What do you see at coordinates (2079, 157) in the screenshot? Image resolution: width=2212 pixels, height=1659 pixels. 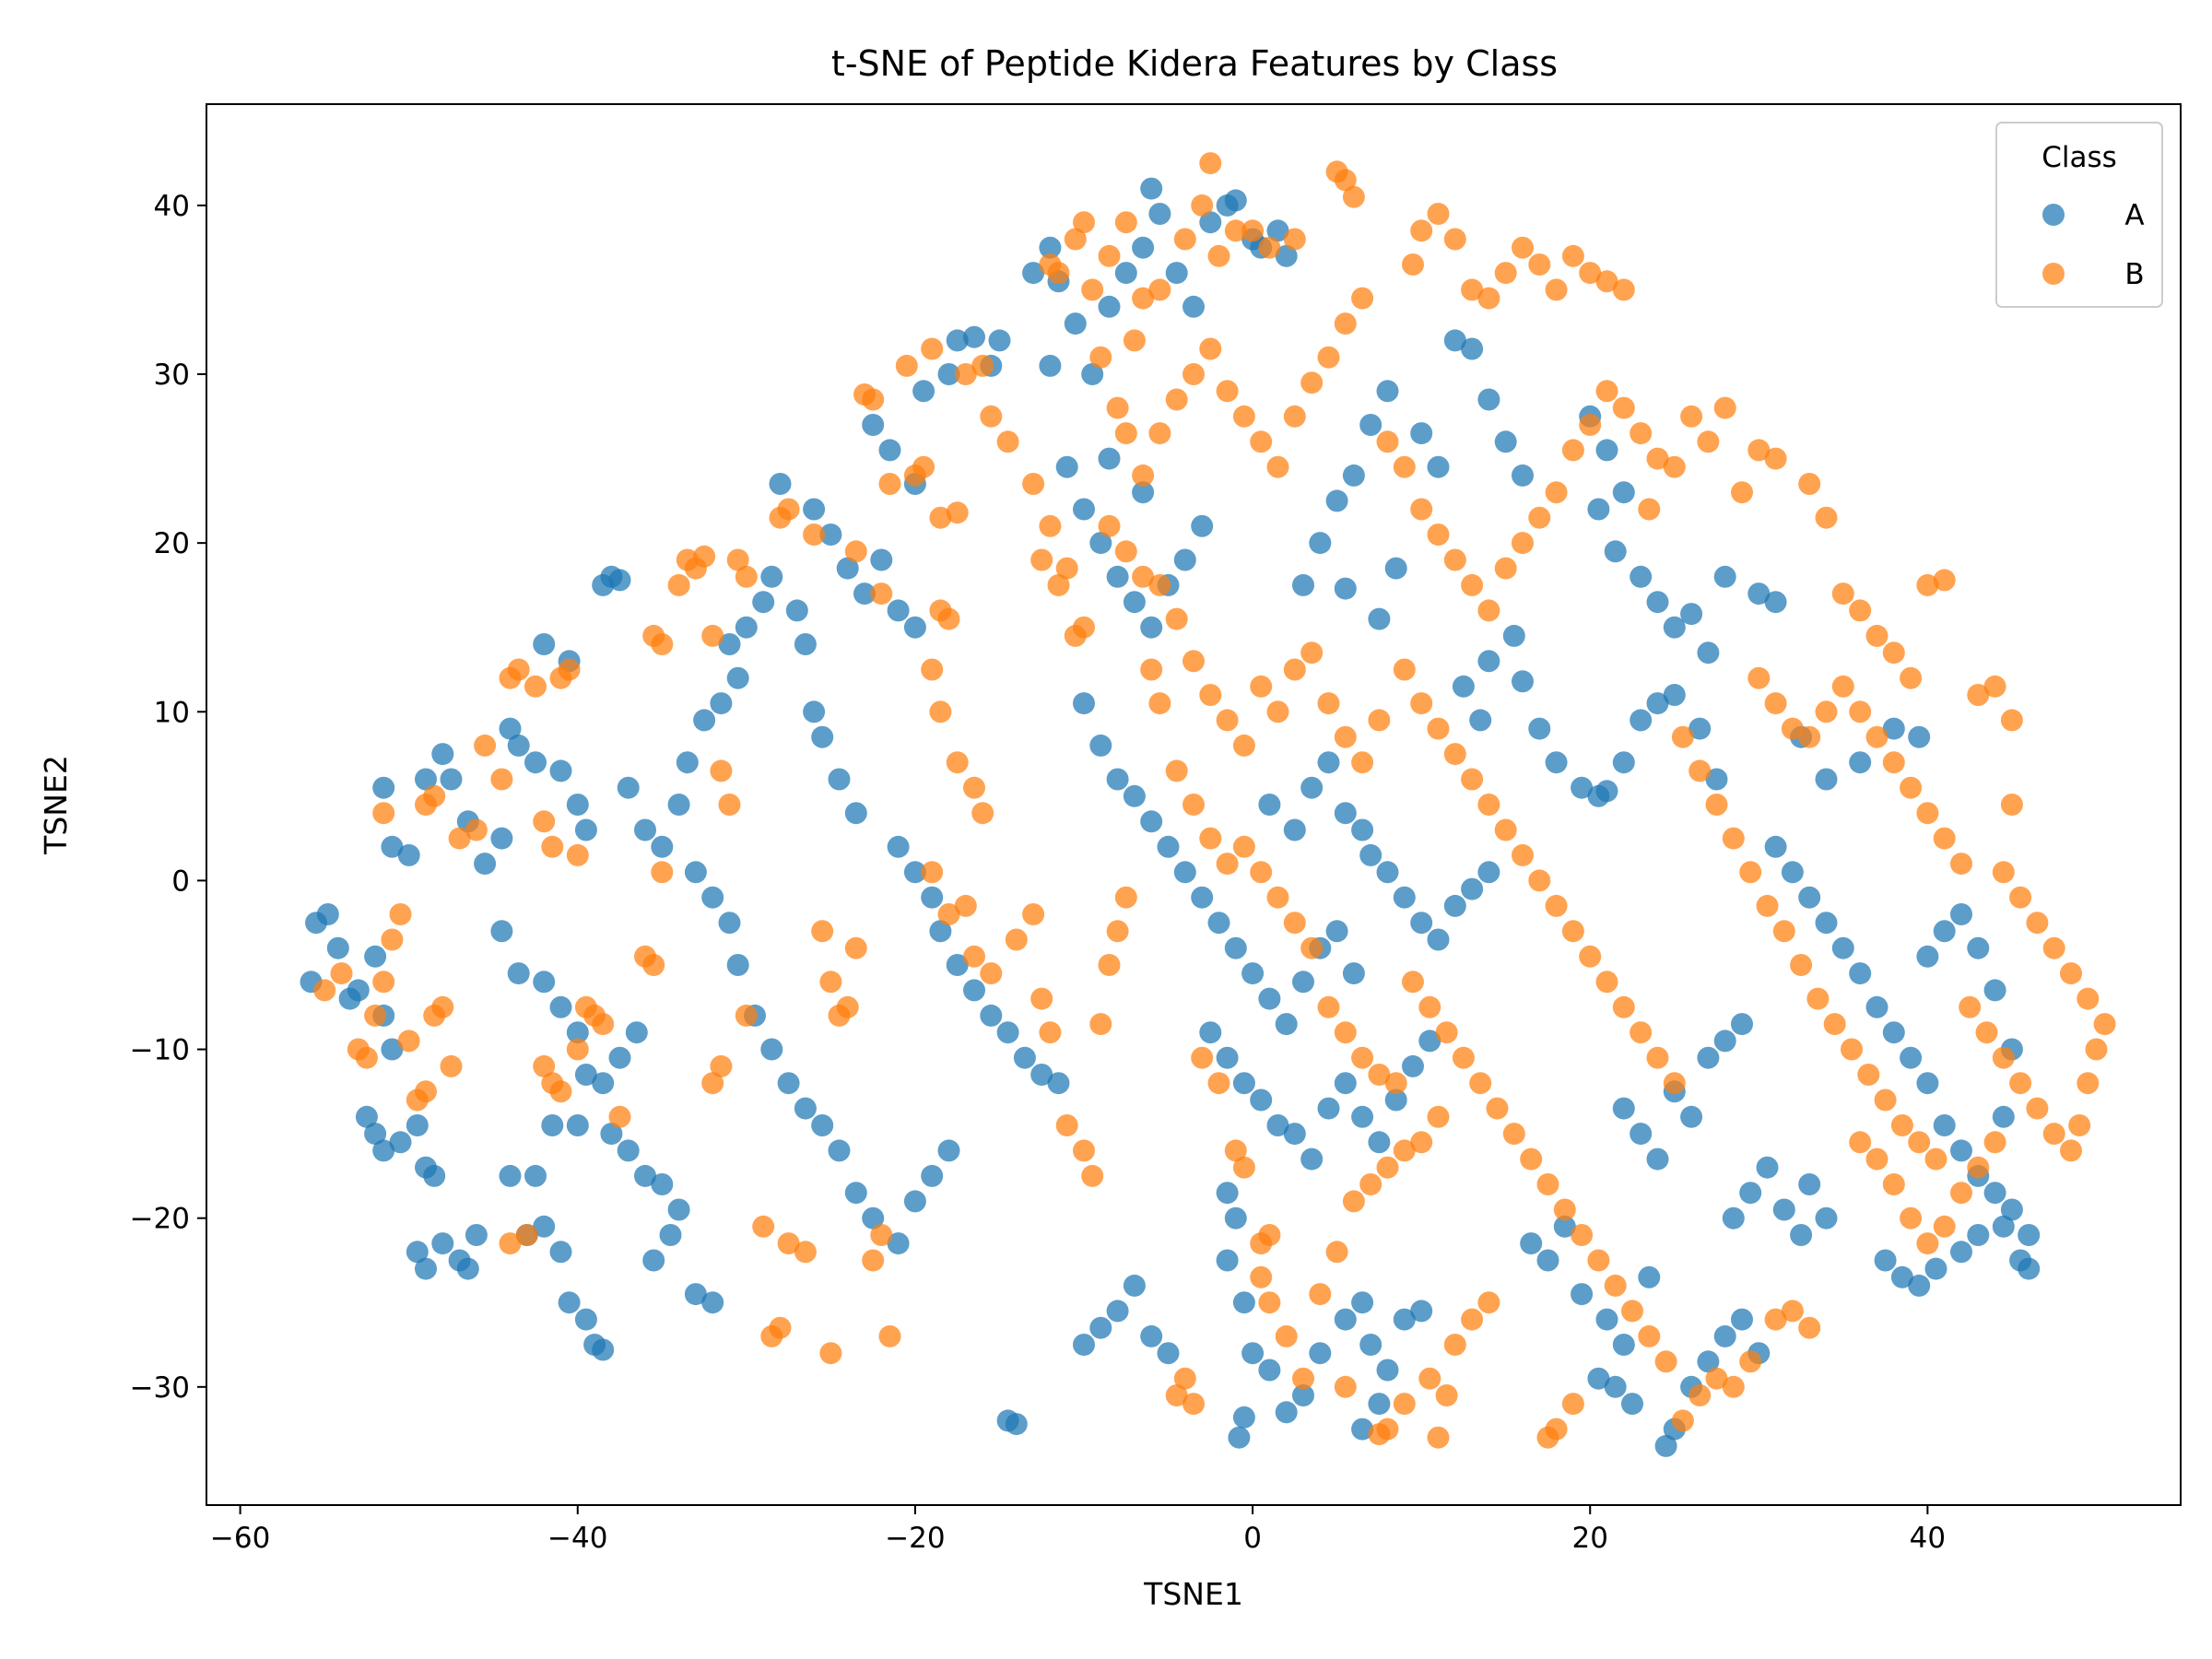 I see `legend-title: Class` at bounding box center [2079, 157].